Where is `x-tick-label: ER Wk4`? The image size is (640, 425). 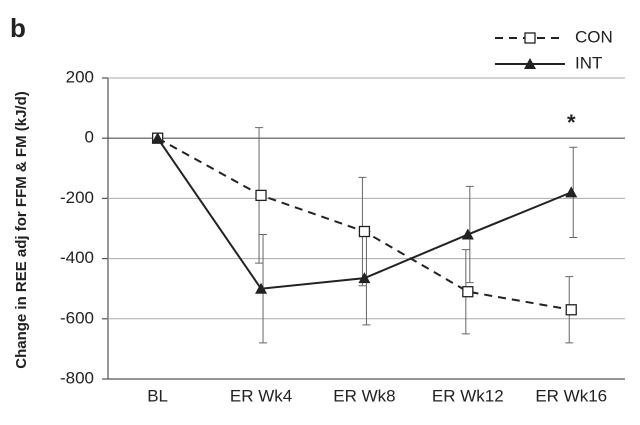
x-tick-label: ER Wk4 is located at coordinates (261, 395).